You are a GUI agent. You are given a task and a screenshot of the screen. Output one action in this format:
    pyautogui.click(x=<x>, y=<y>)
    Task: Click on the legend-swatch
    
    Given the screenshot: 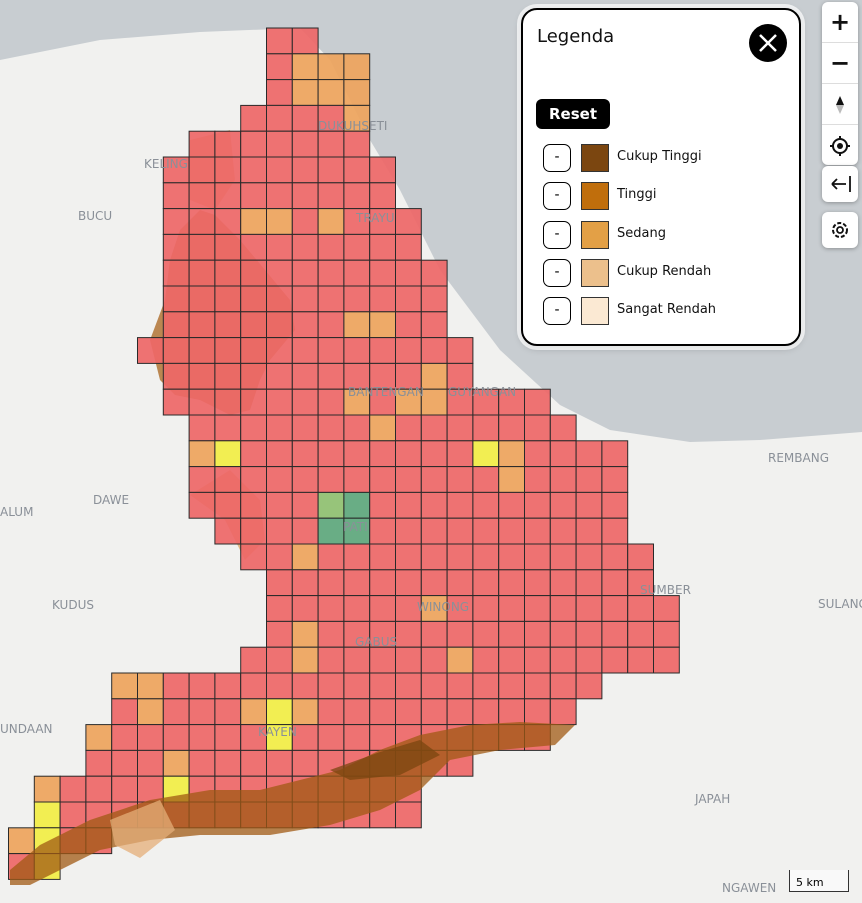 What is the action you would take?
    pyautogui.click(x=595, y=311)
    